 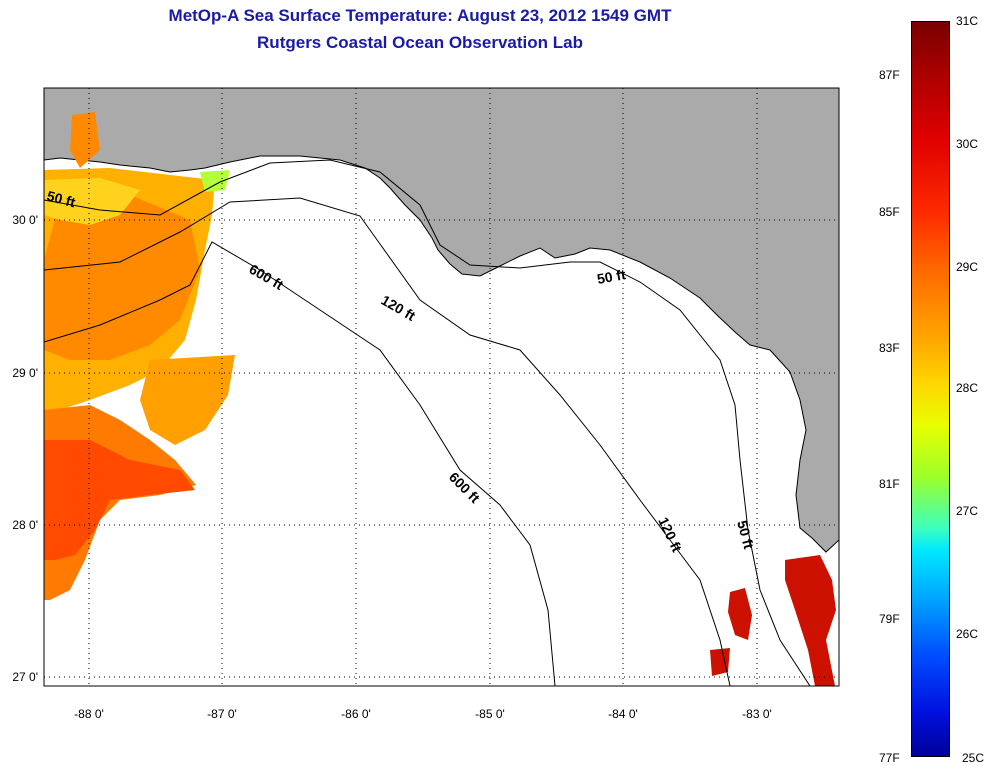 What do you see at coordinates (967, 144) in the screenshot?
I see `colorbar-label-c: 30C` at bounding box center [967, 144].